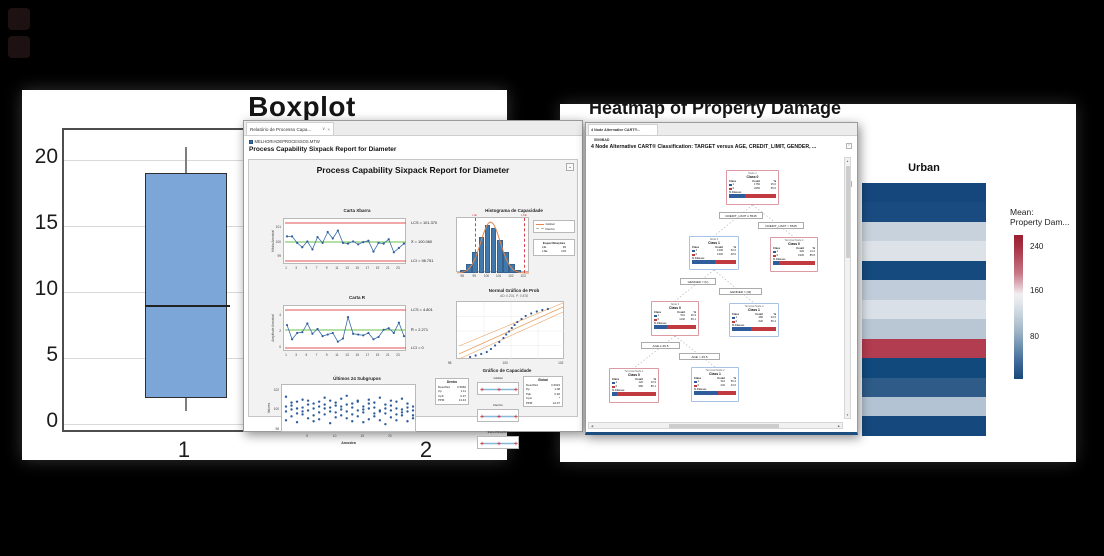  Describe the element at coordinates (498, 415) in the screenshot. I see `interval-plot` at that location.